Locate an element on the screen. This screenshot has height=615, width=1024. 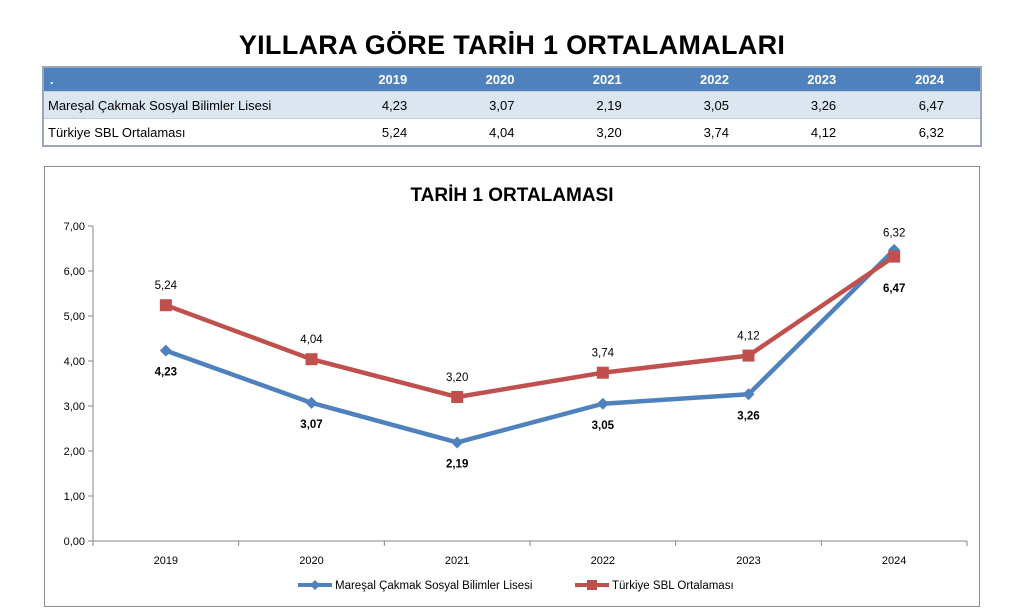
table-header-cell: 2024 is located at coordinates (926, 79).